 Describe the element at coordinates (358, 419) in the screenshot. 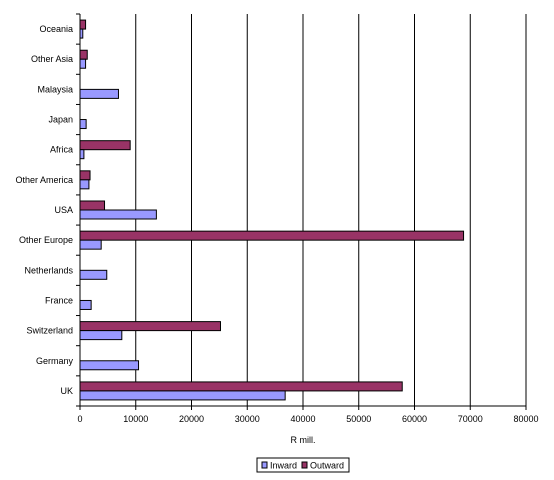

I see `x-tick-label: 50000` at that location.